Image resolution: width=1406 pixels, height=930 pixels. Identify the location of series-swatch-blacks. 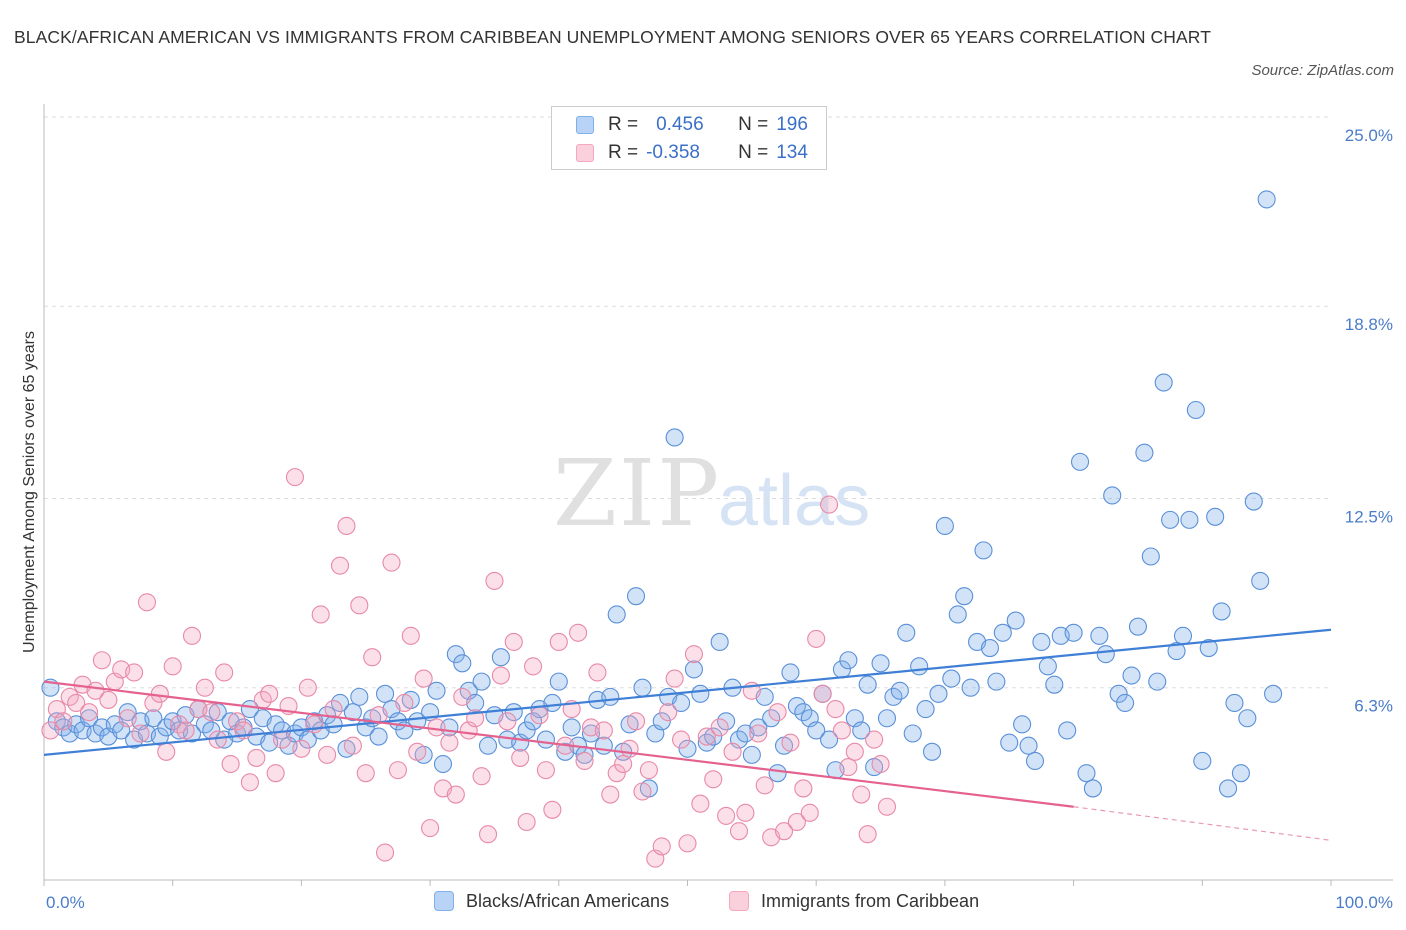
(444, 901).